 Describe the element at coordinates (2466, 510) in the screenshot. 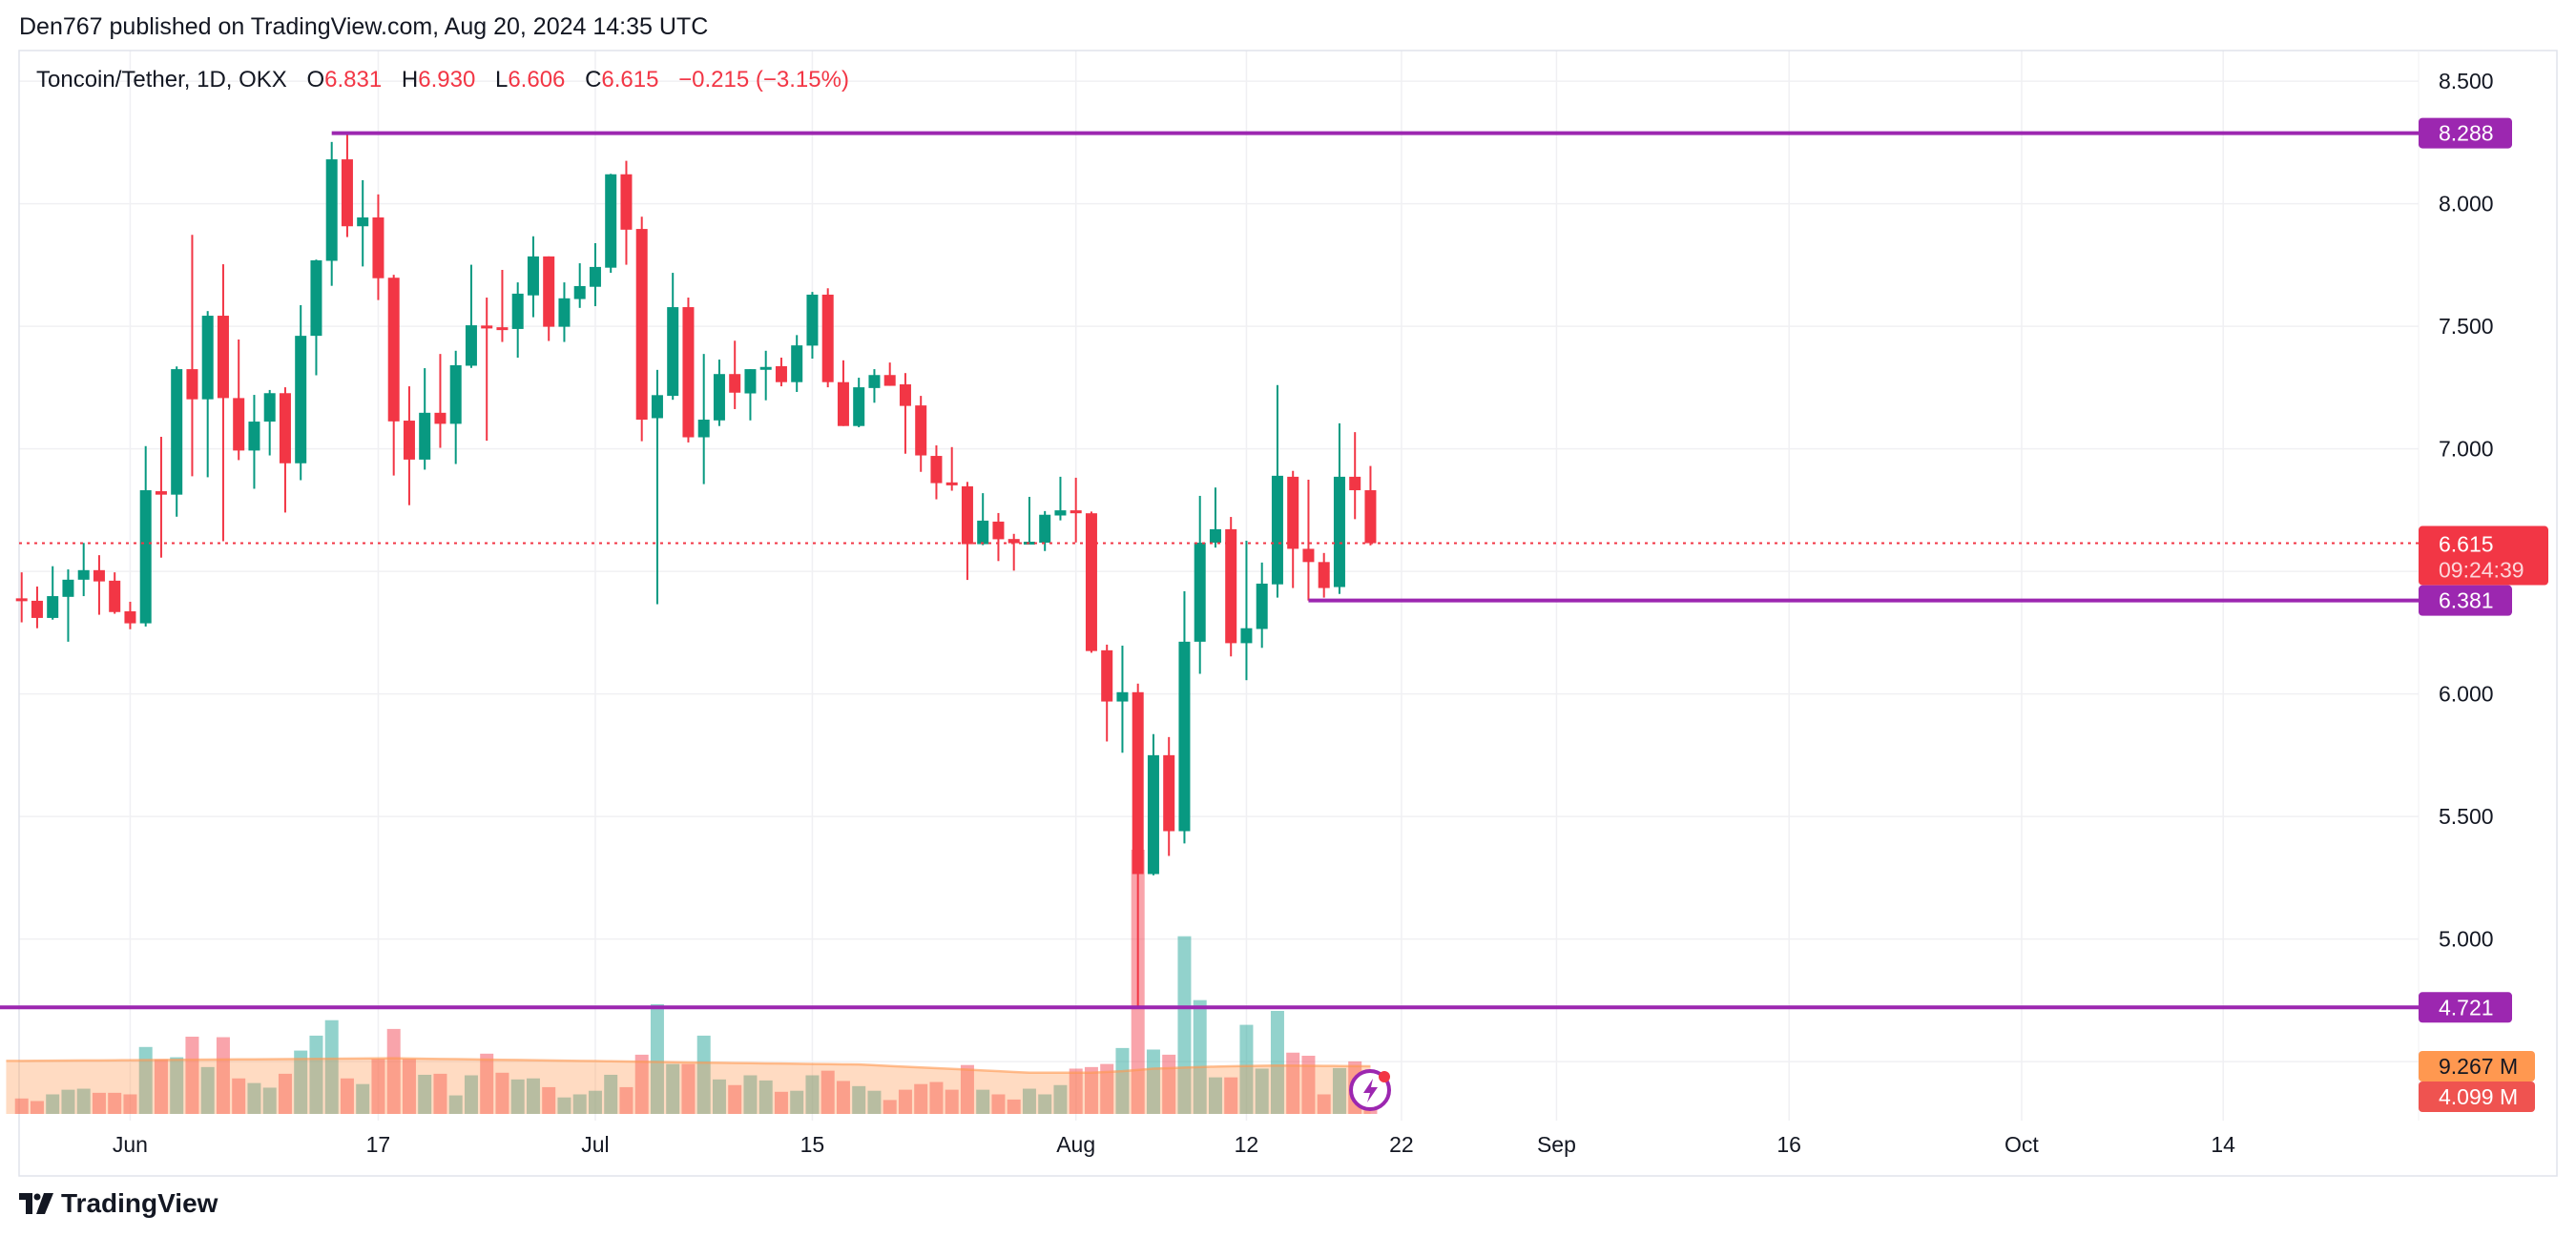

I see `price-axis: 8.500 8.000 7.500 7.000 6.000 5.500 5.000` at that location.